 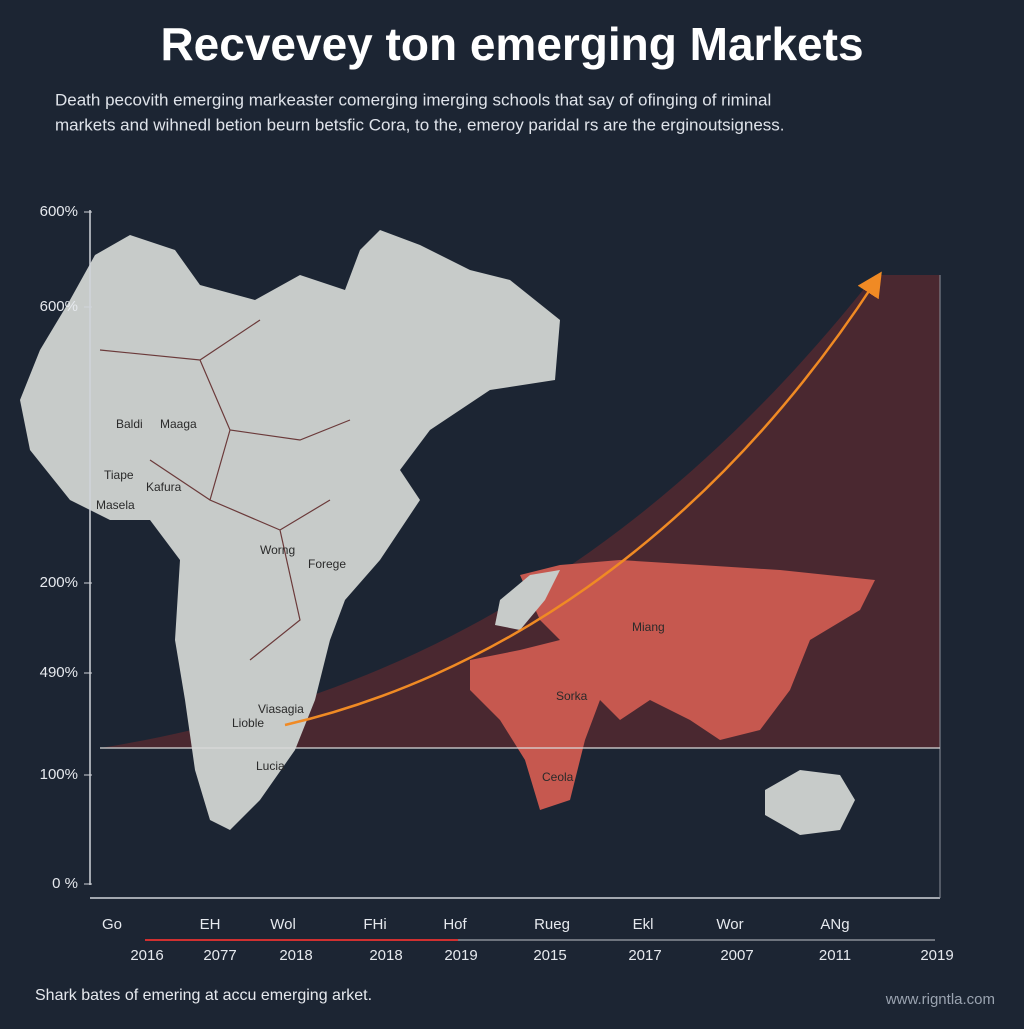 What do you see at coordinates (729, 924) in the screenshot?
I see `x-label: Wor` at bounding box center [729, 924].